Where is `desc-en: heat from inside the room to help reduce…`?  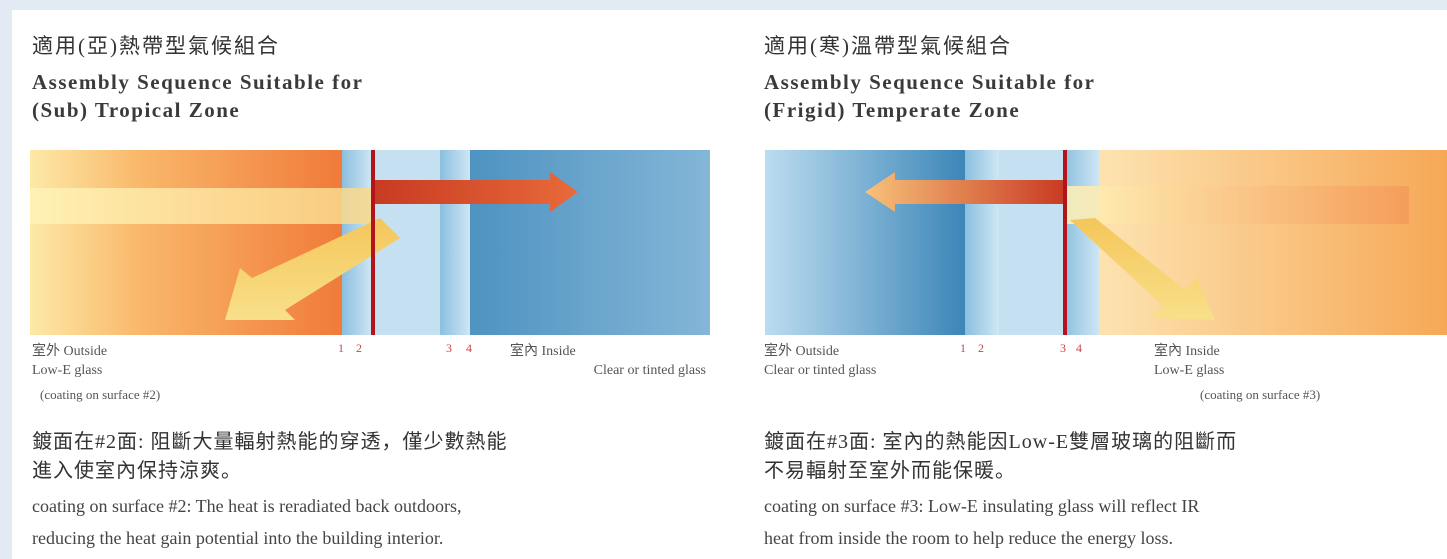 desc-en: heat from inside the room to help reduce… is located at coordinates (969, 538).